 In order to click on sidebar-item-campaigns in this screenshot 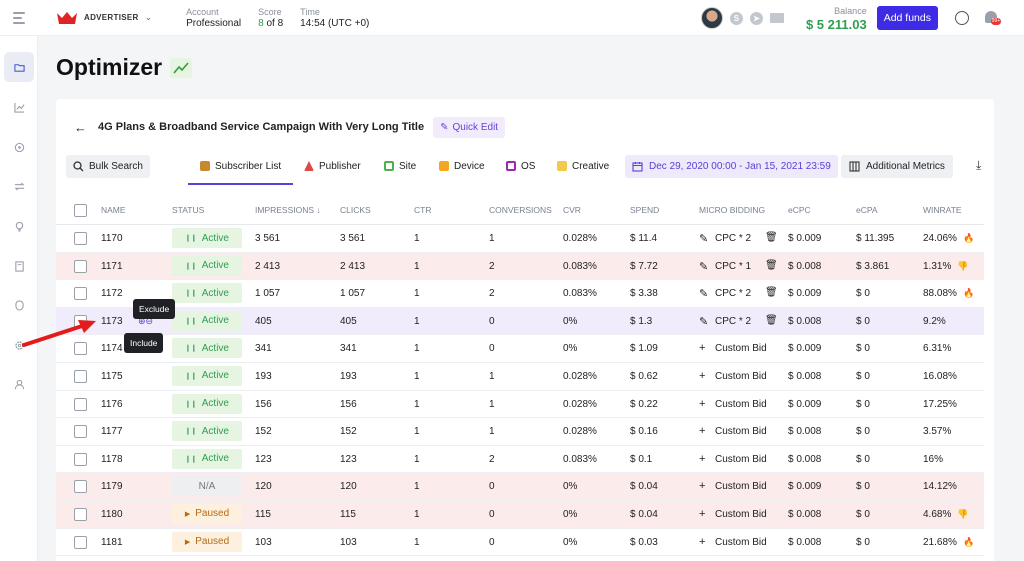, I will do `click(19, 67)`.